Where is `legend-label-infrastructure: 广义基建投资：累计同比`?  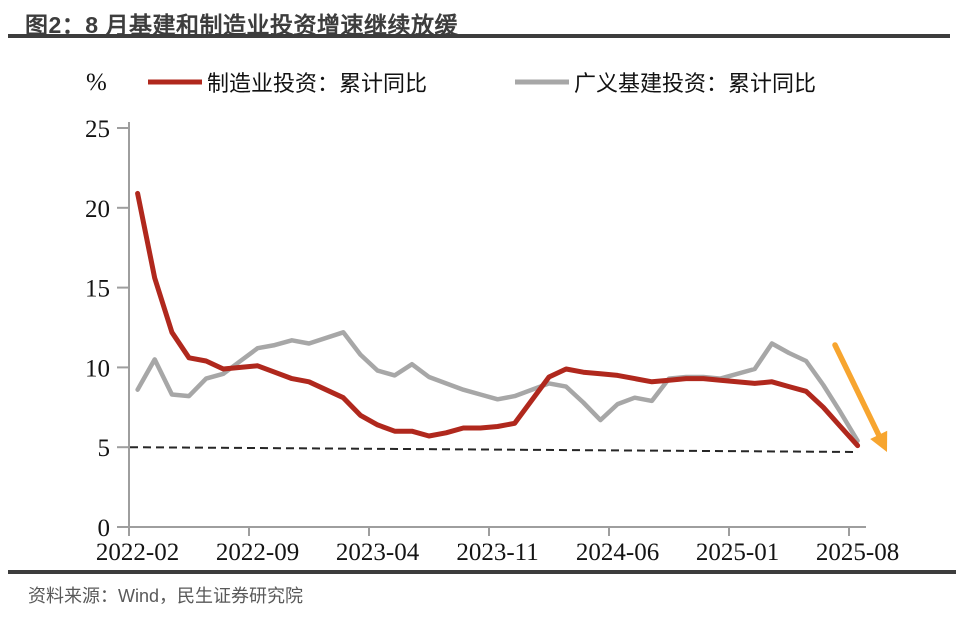
legend-label-infrastructure: 广义基建投资：累计同比 is located at coordinates (695, 83).